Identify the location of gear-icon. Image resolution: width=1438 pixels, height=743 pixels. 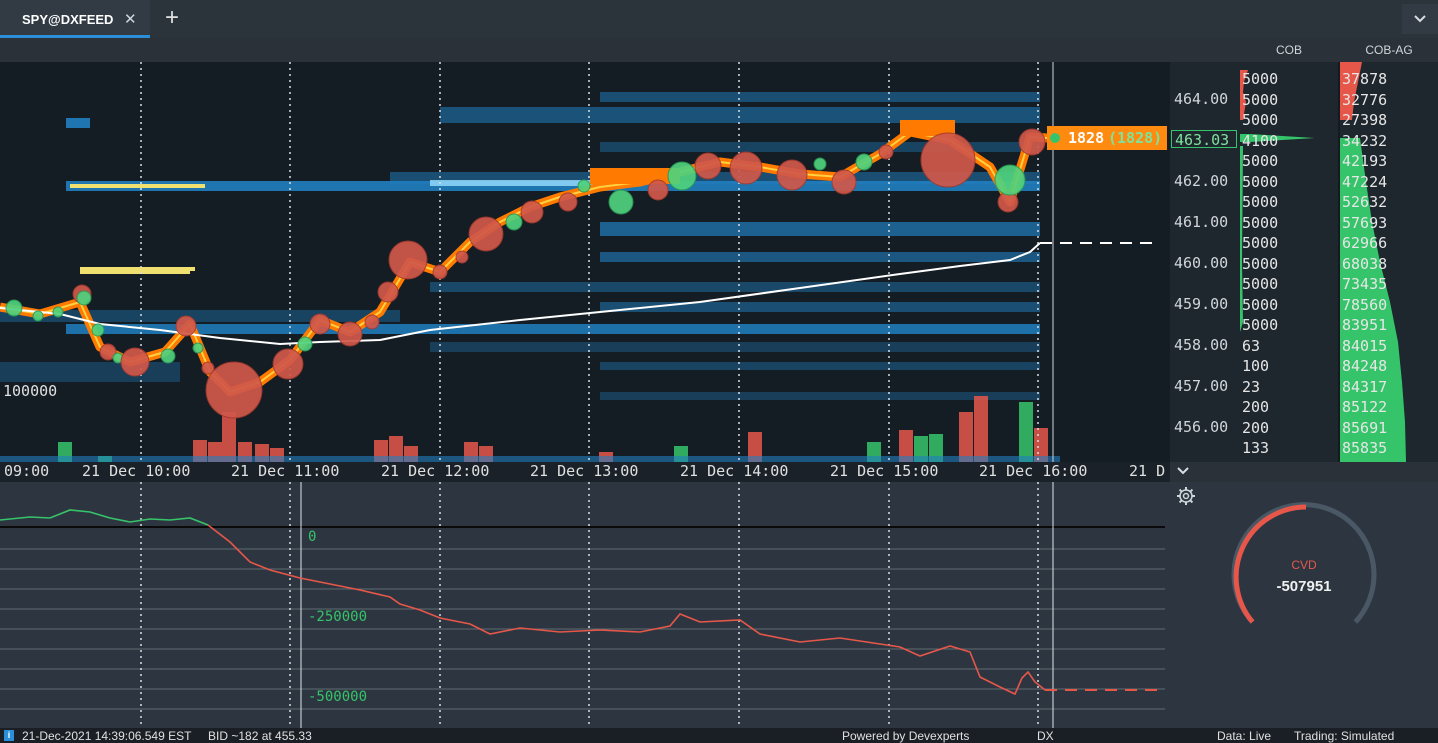
(1186, 498).